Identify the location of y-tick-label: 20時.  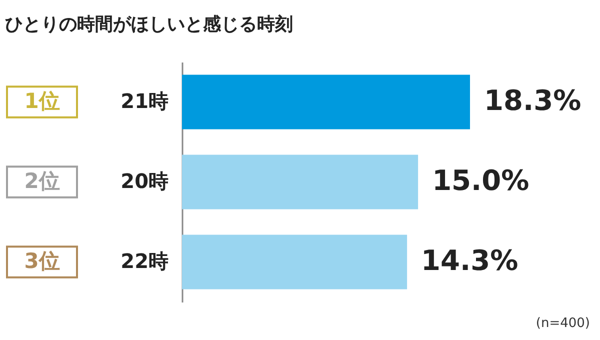
(144, 181).